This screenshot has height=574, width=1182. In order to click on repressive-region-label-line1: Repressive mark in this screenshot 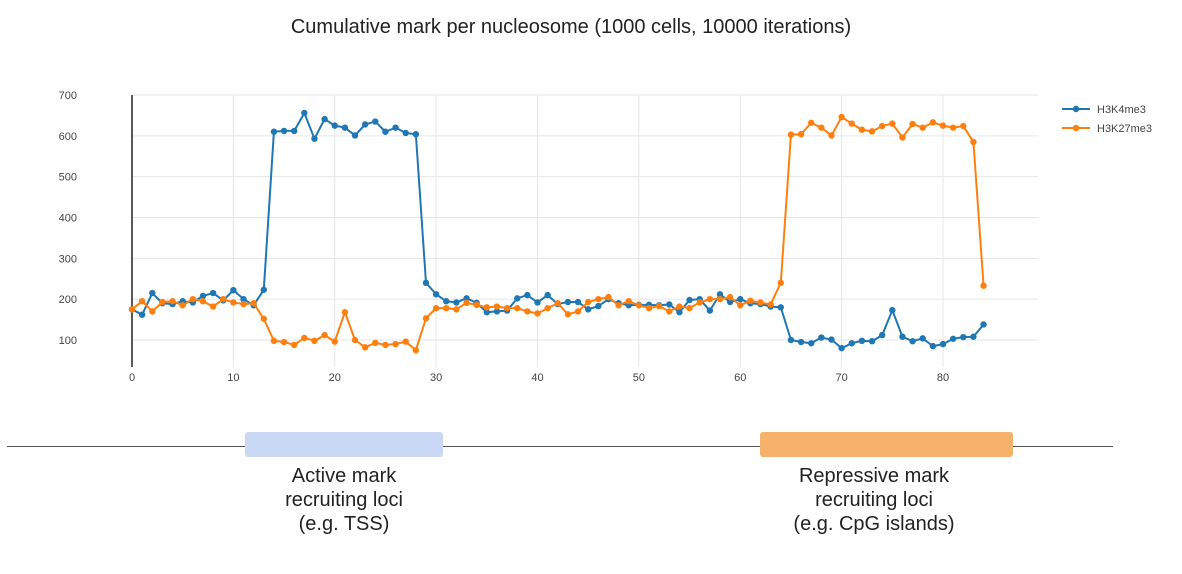, I will do `click(874, 476)`.